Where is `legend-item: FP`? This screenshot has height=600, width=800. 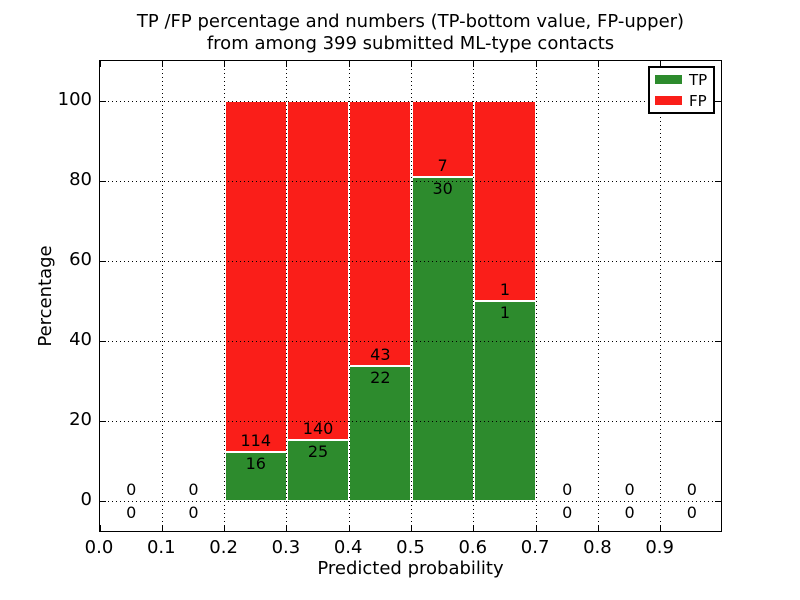
legend-item: FP is located at coordinates (681, 101).